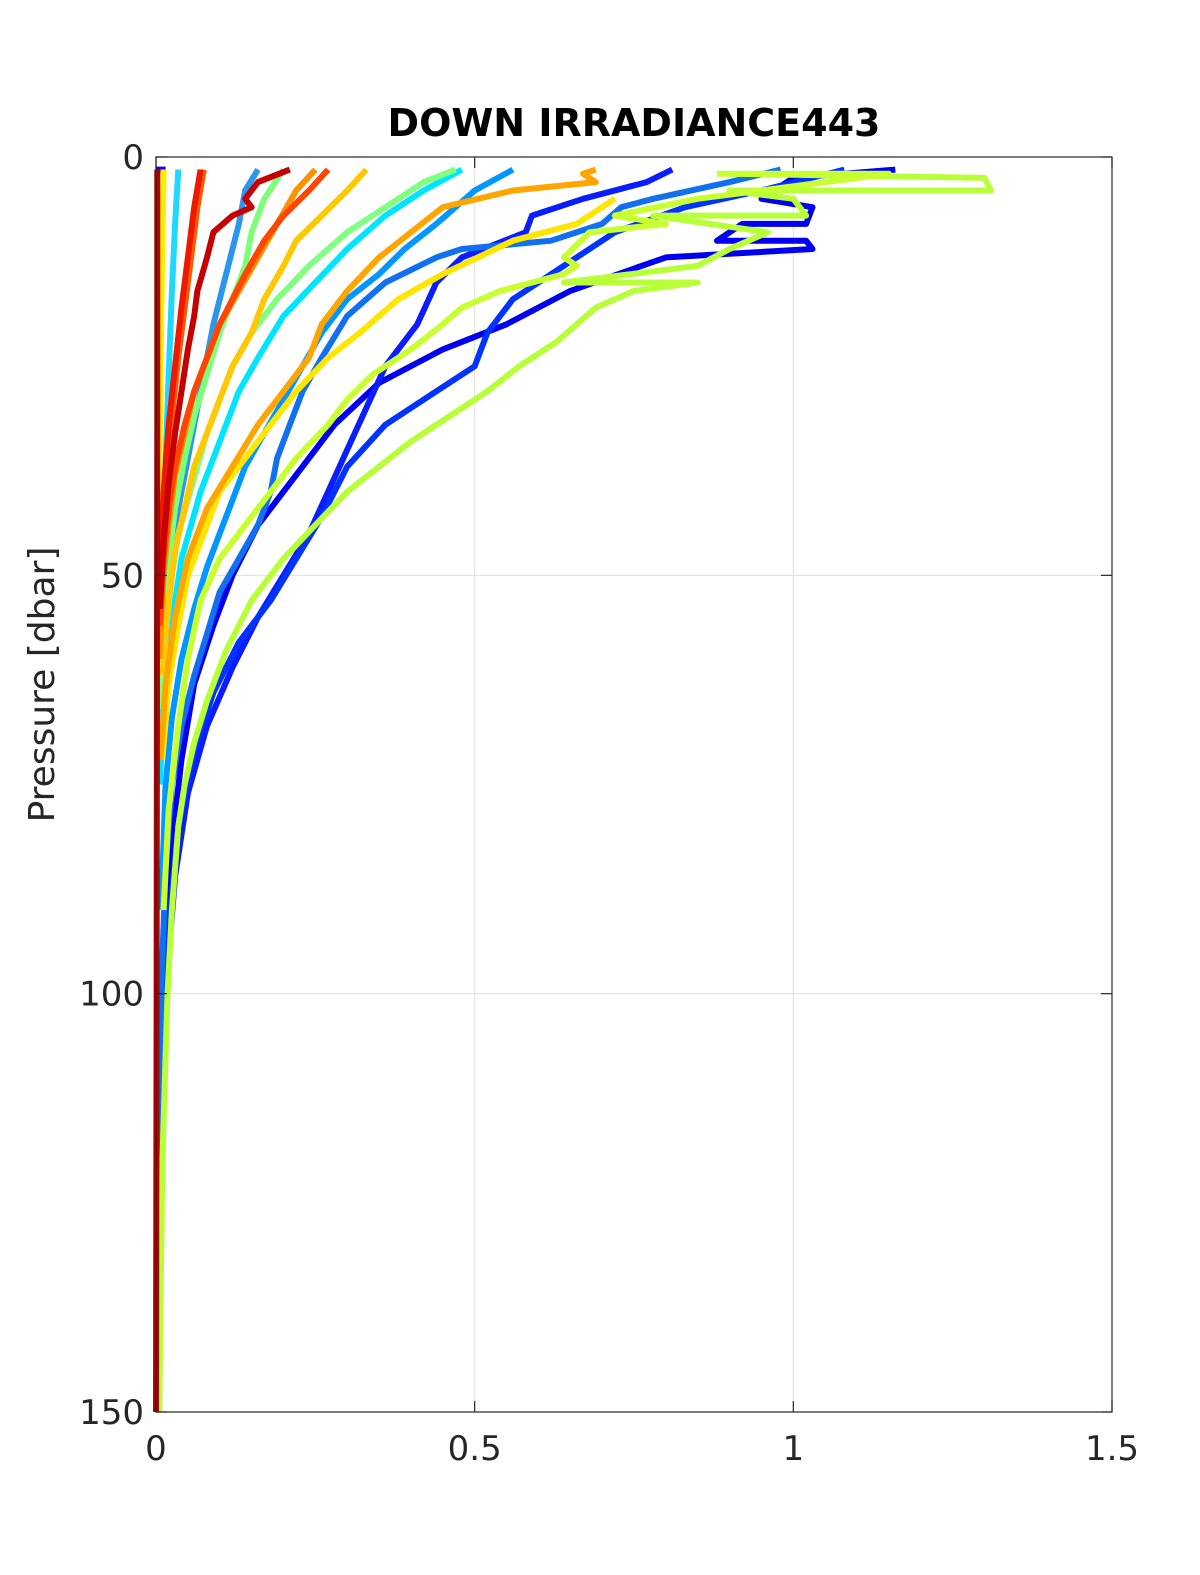  I want to click on chart-title: DOWN IRRADIANCE443, so click(634, 123).